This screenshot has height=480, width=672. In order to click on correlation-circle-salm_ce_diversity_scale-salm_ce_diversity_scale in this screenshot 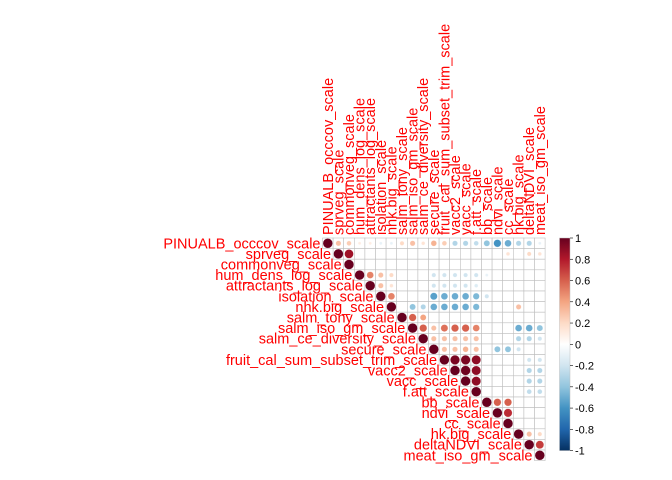, I will do `click(423, 338)`.